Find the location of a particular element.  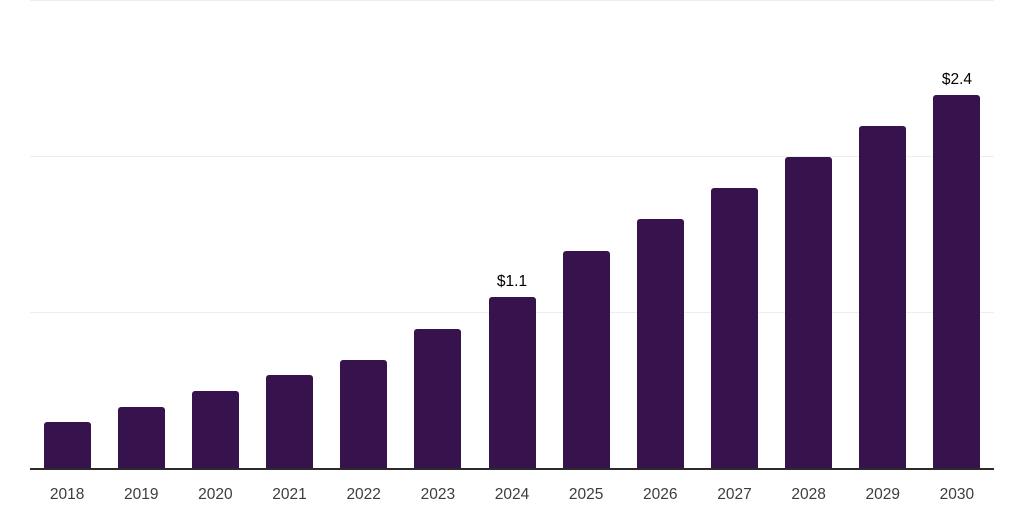

x-tick-label-2022: 2022 is located at coordinates (363, 494).